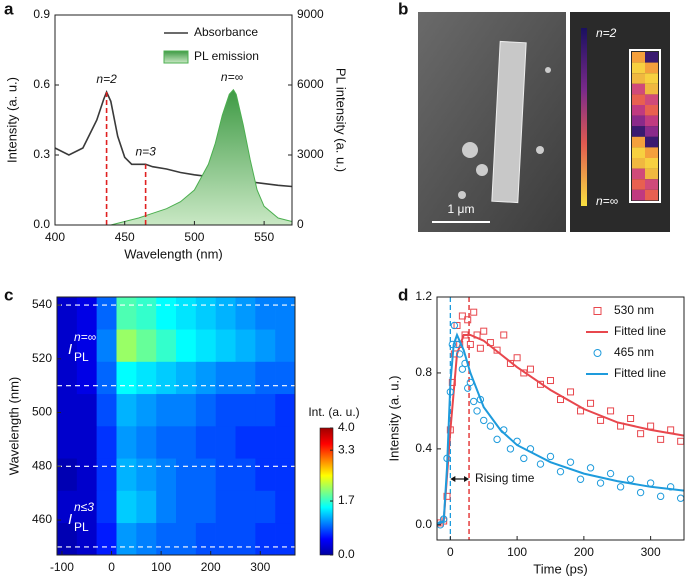 The height and width of the screenshot is (577, 685). I want to click on x-axis-label: Time (ps), so click(560, 568).